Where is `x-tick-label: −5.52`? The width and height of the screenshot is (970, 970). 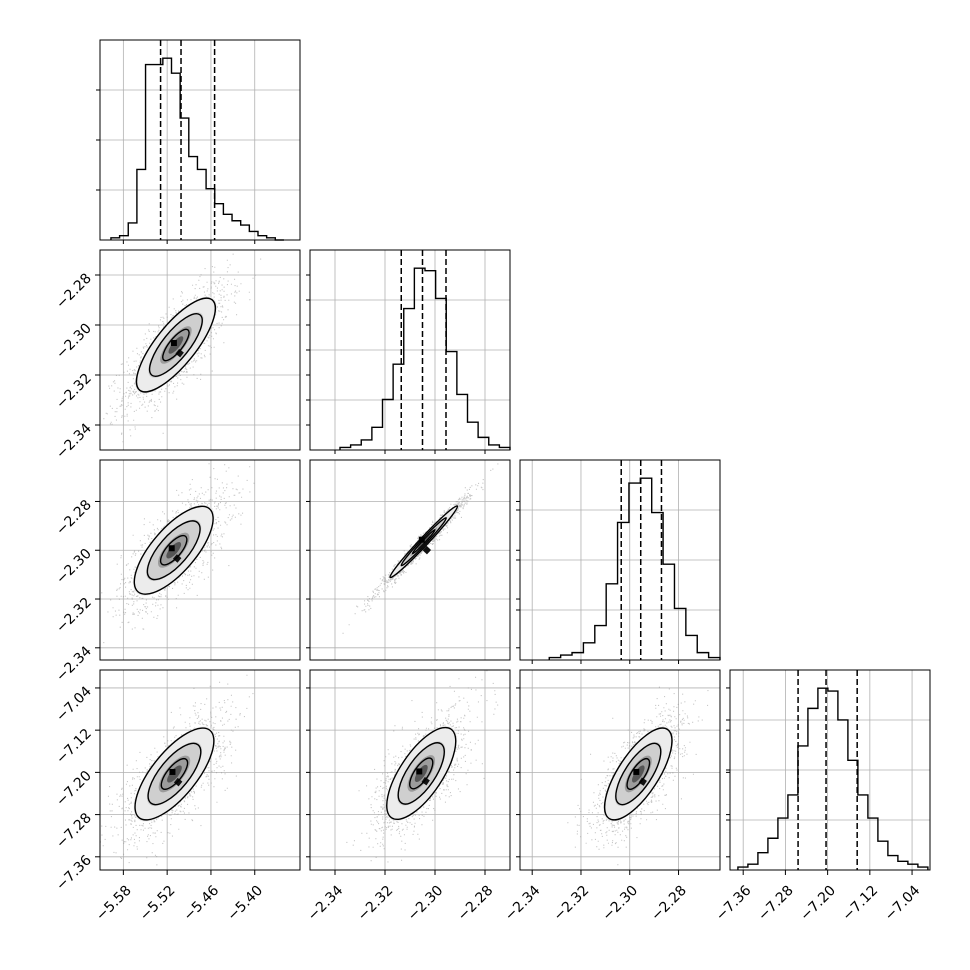
x-tick-label: −5.52 is located at coordinates (158, 904).